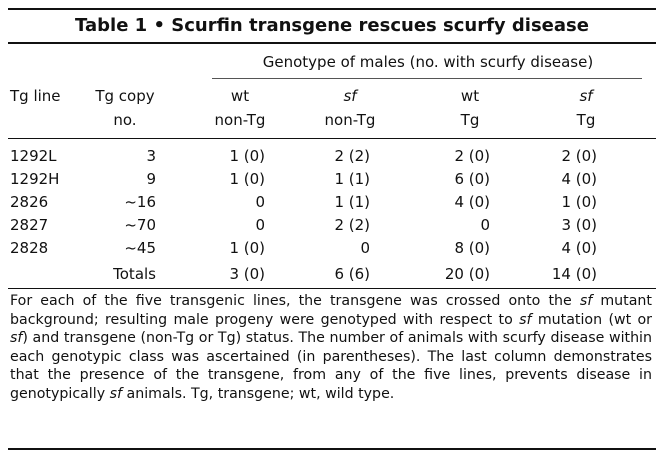 Image resolution: width=664 pixels, height=462 pixels. I want to click on cell-tg-copy: ~45, so click(140, 248).